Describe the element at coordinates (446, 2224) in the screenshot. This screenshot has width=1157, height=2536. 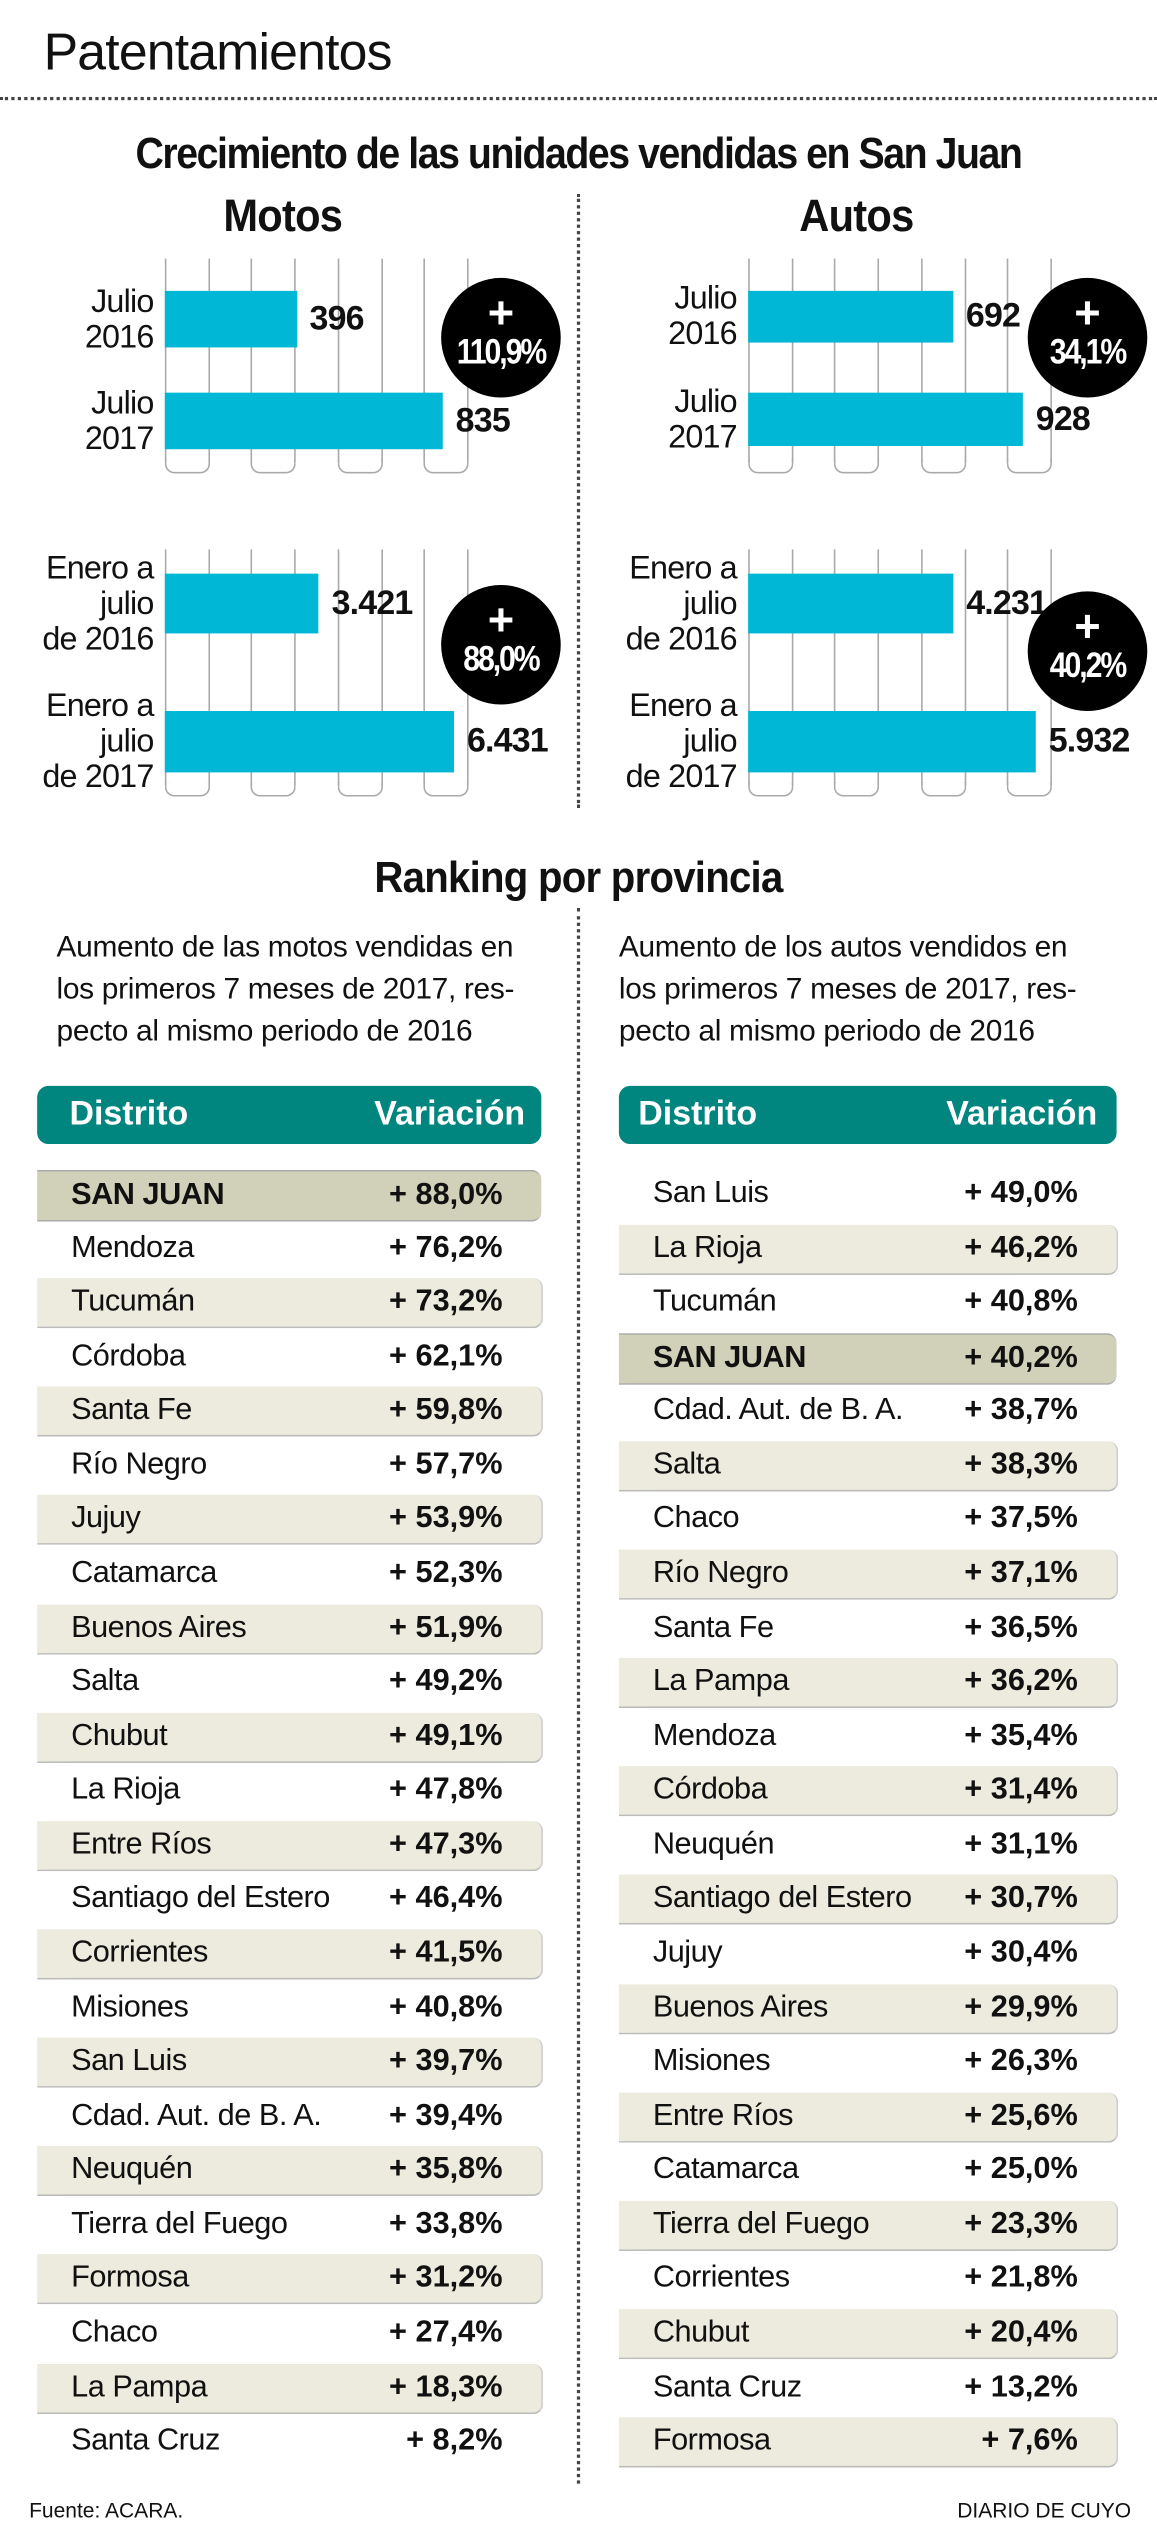
I see `variation-value: + 33,8%` at that location.